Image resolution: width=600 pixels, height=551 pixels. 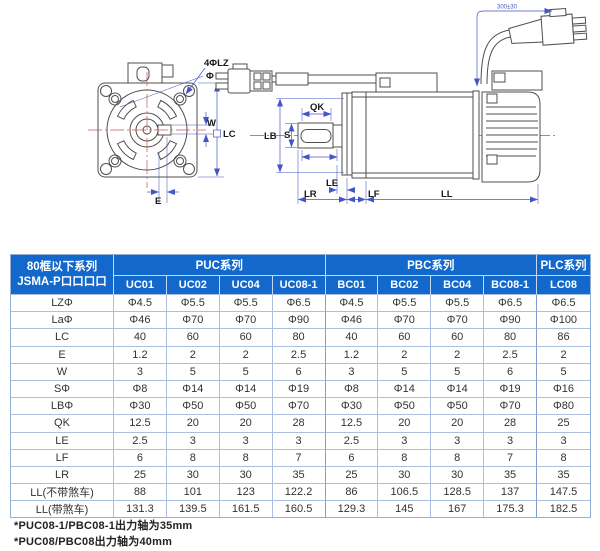 What do you see at coordinates (316, 136) in the screenshot?
I see `side-keyway` at bounding box center [316, 136].